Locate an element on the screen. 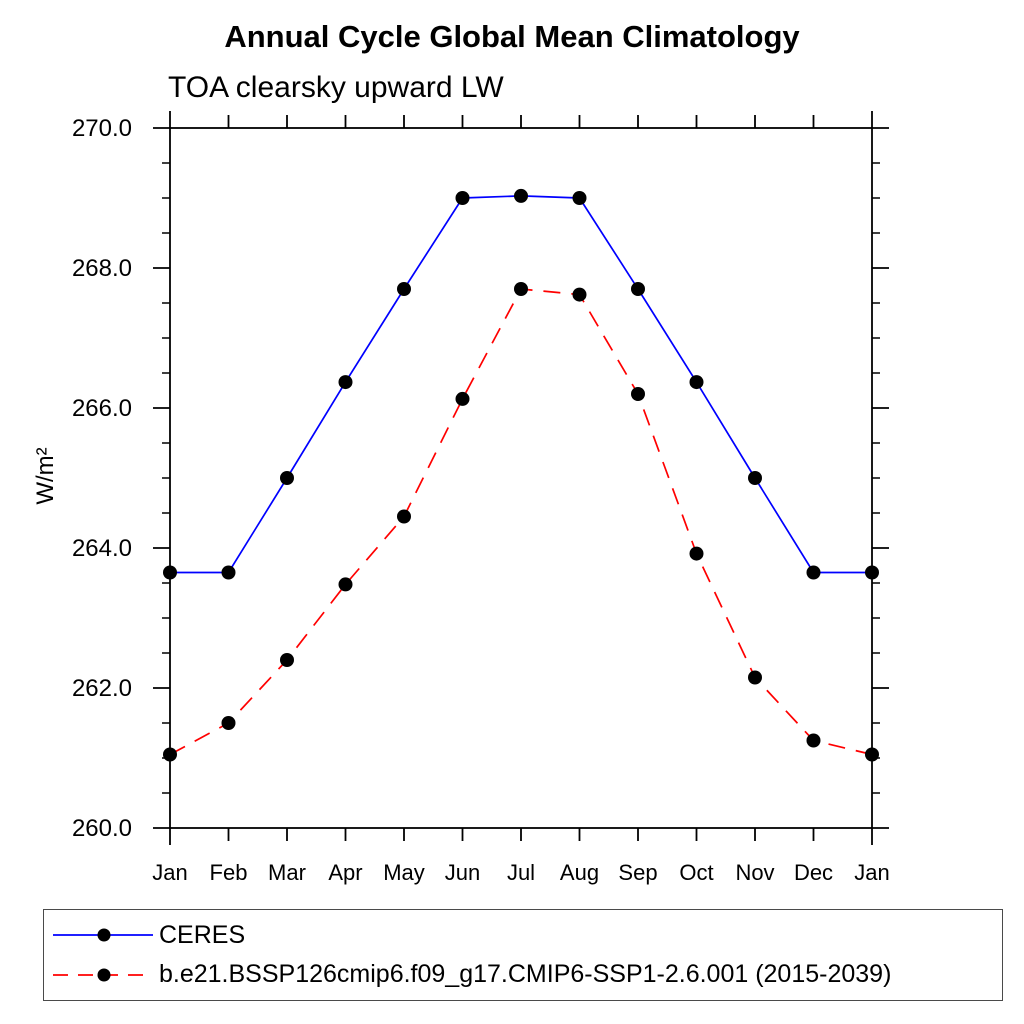  x-tick-label: Sep is located at coordinates (637, 872).